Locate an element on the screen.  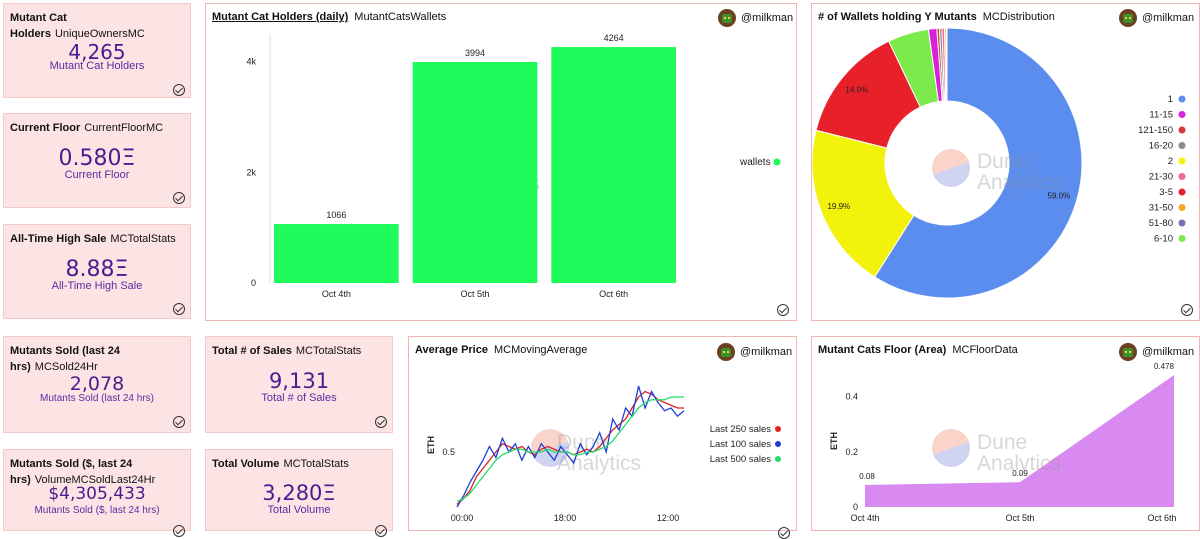
query-name: MCMovingAverage is located at coordinates (540, 350).